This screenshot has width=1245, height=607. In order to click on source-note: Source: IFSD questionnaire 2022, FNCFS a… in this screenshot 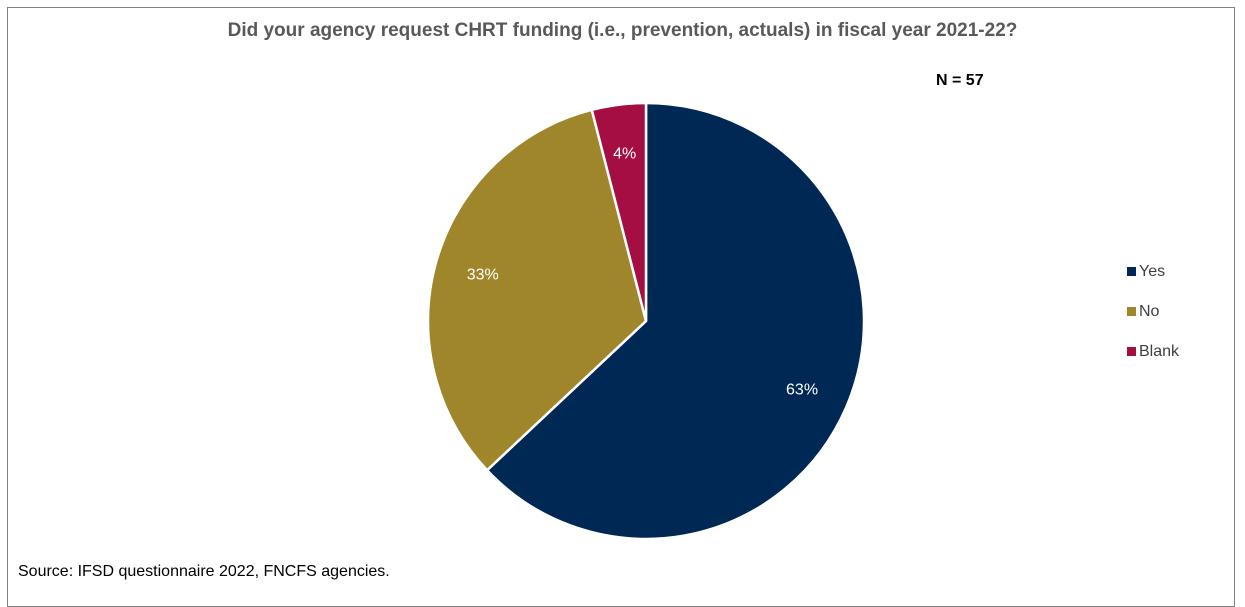, I will do `click(204, 571)`.